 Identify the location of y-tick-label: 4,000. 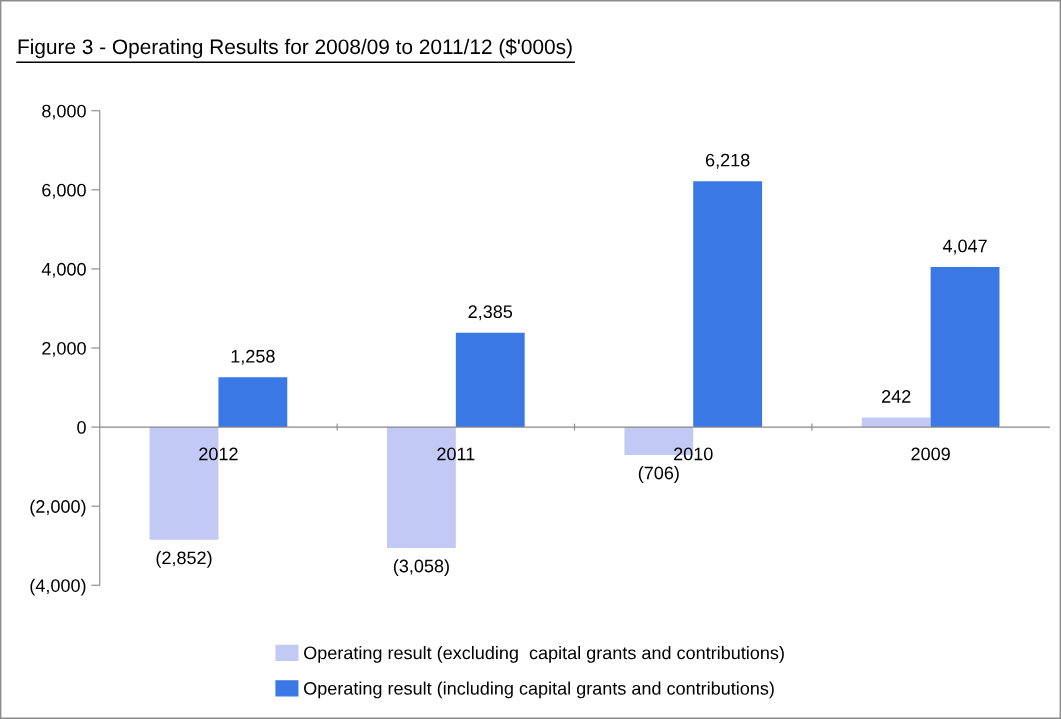
(63, 270).